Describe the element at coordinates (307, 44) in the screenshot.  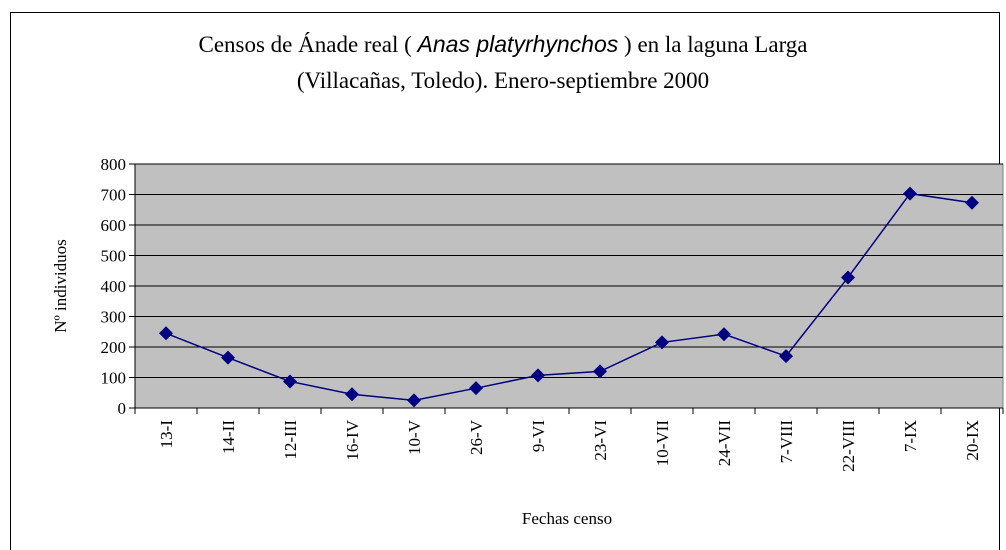
I see `title-text: Censos de Ánade real (` at that location.